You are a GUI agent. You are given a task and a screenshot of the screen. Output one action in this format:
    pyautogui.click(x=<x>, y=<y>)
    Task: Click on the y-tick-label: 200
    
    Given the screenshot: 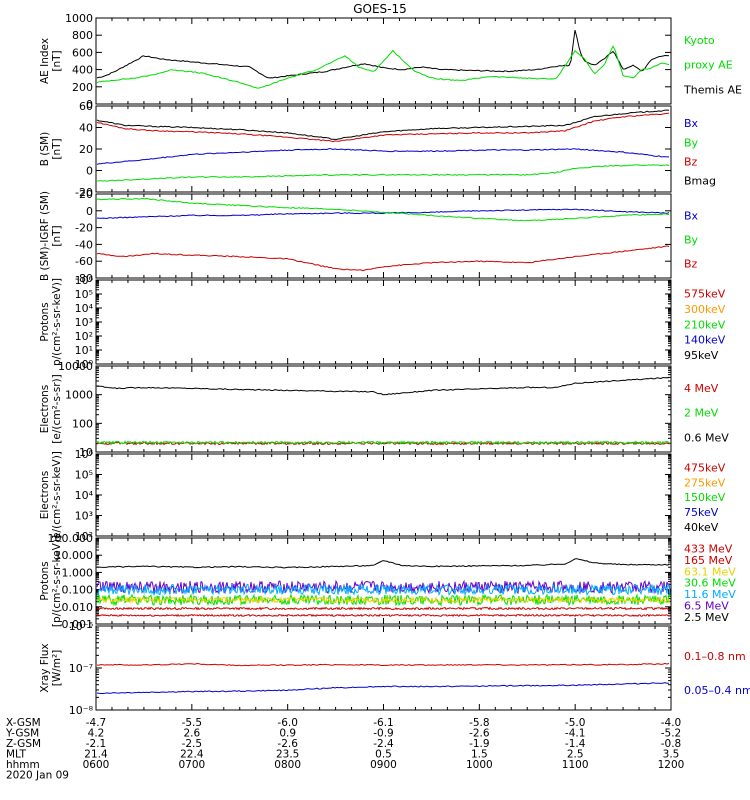 What is the action you would take?
    pyautogui.click(x=82, y=87)
    